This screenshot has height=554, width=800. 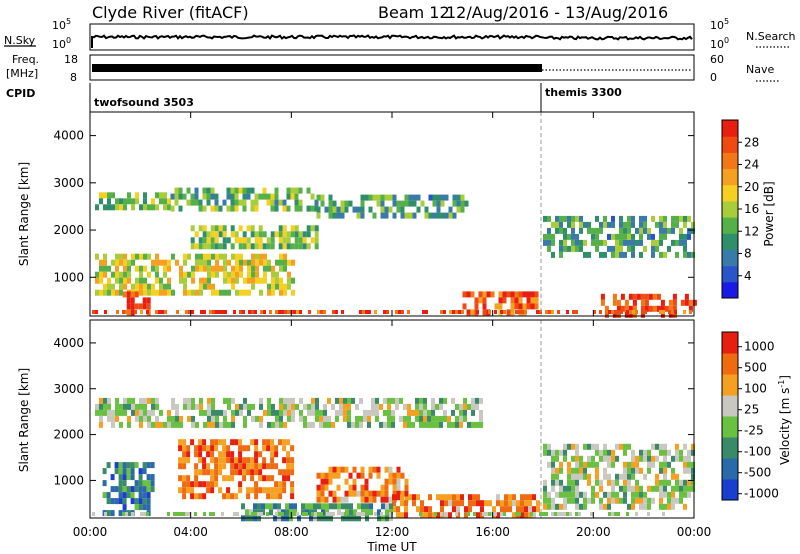 I want to click on y-tick-label: 1000, so click(x=68, y=480).